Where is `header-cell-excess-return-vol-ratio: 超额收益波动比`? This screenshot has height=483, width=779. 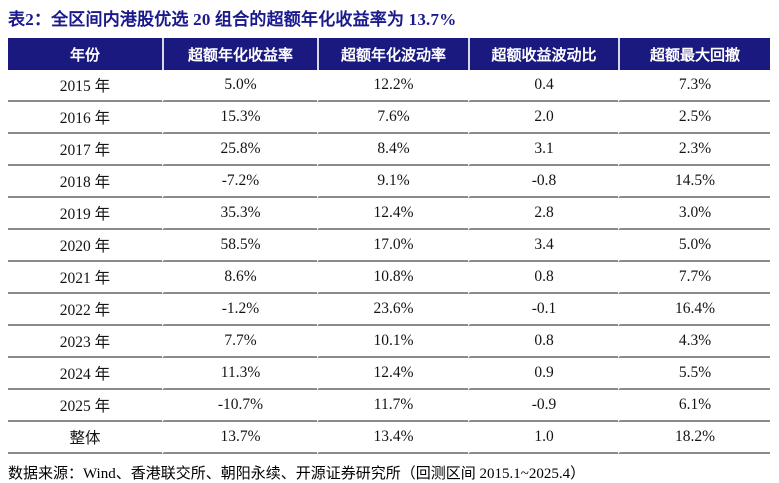
header-cell-excess-return-vol-ratio: 超额收益波动比 is located at coordinates (543, 54).